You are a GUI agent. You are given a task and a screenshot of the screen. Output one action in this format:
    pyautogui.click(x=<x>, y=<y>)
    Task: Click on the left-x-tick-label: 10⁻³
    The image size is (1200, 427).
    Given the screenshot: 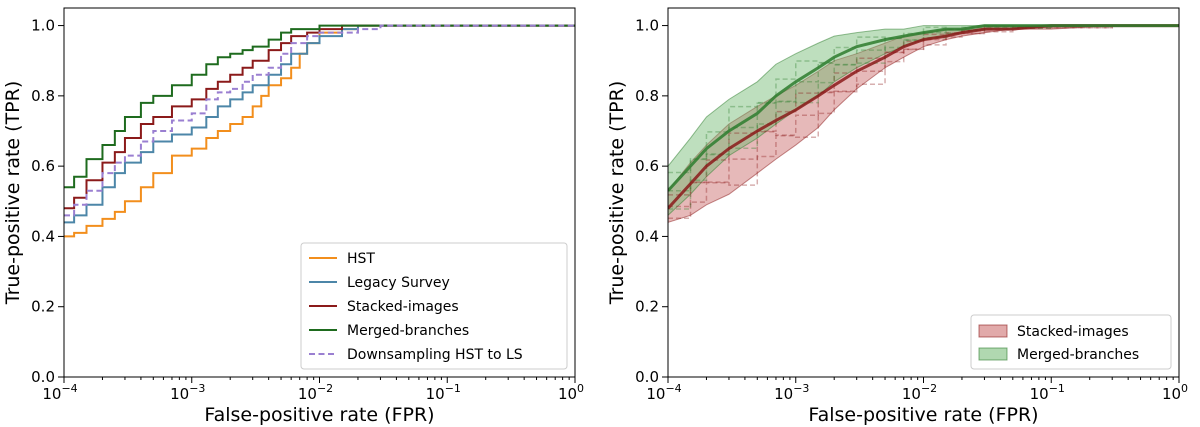 What is the action you would take?
    pyautogui.click(x=187, y=392)
    